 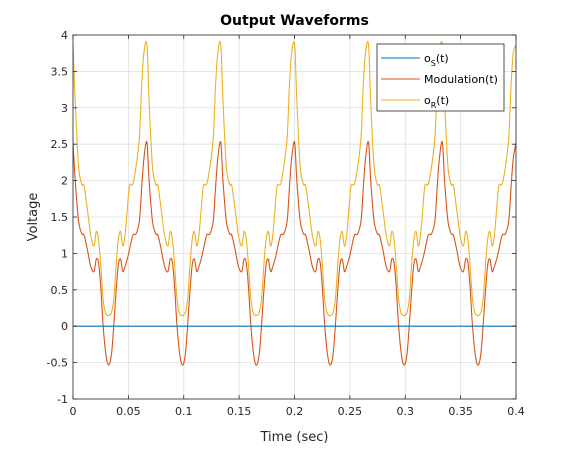 I want to click on x-tick-label: 0.1, so click(x=184, y=411).